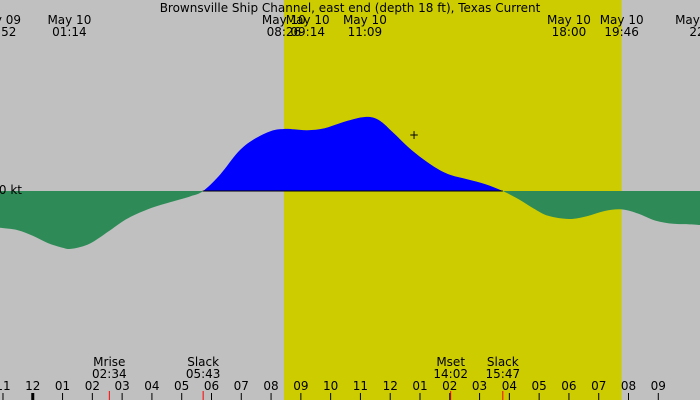 This screenshot has height=400, width=700. What do you see at coordinates (503, 374) in the screenshot?
I see `event-time: 15:47` at bounding box center [503, 374].